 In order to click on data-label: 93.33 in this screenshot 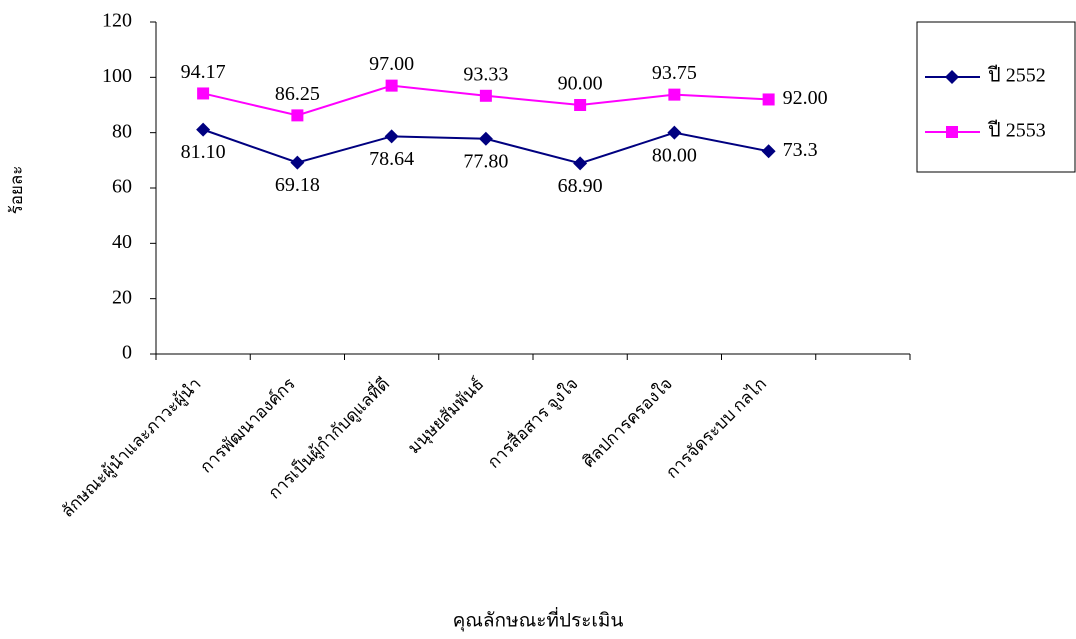, I will do `click(485, 74)`.